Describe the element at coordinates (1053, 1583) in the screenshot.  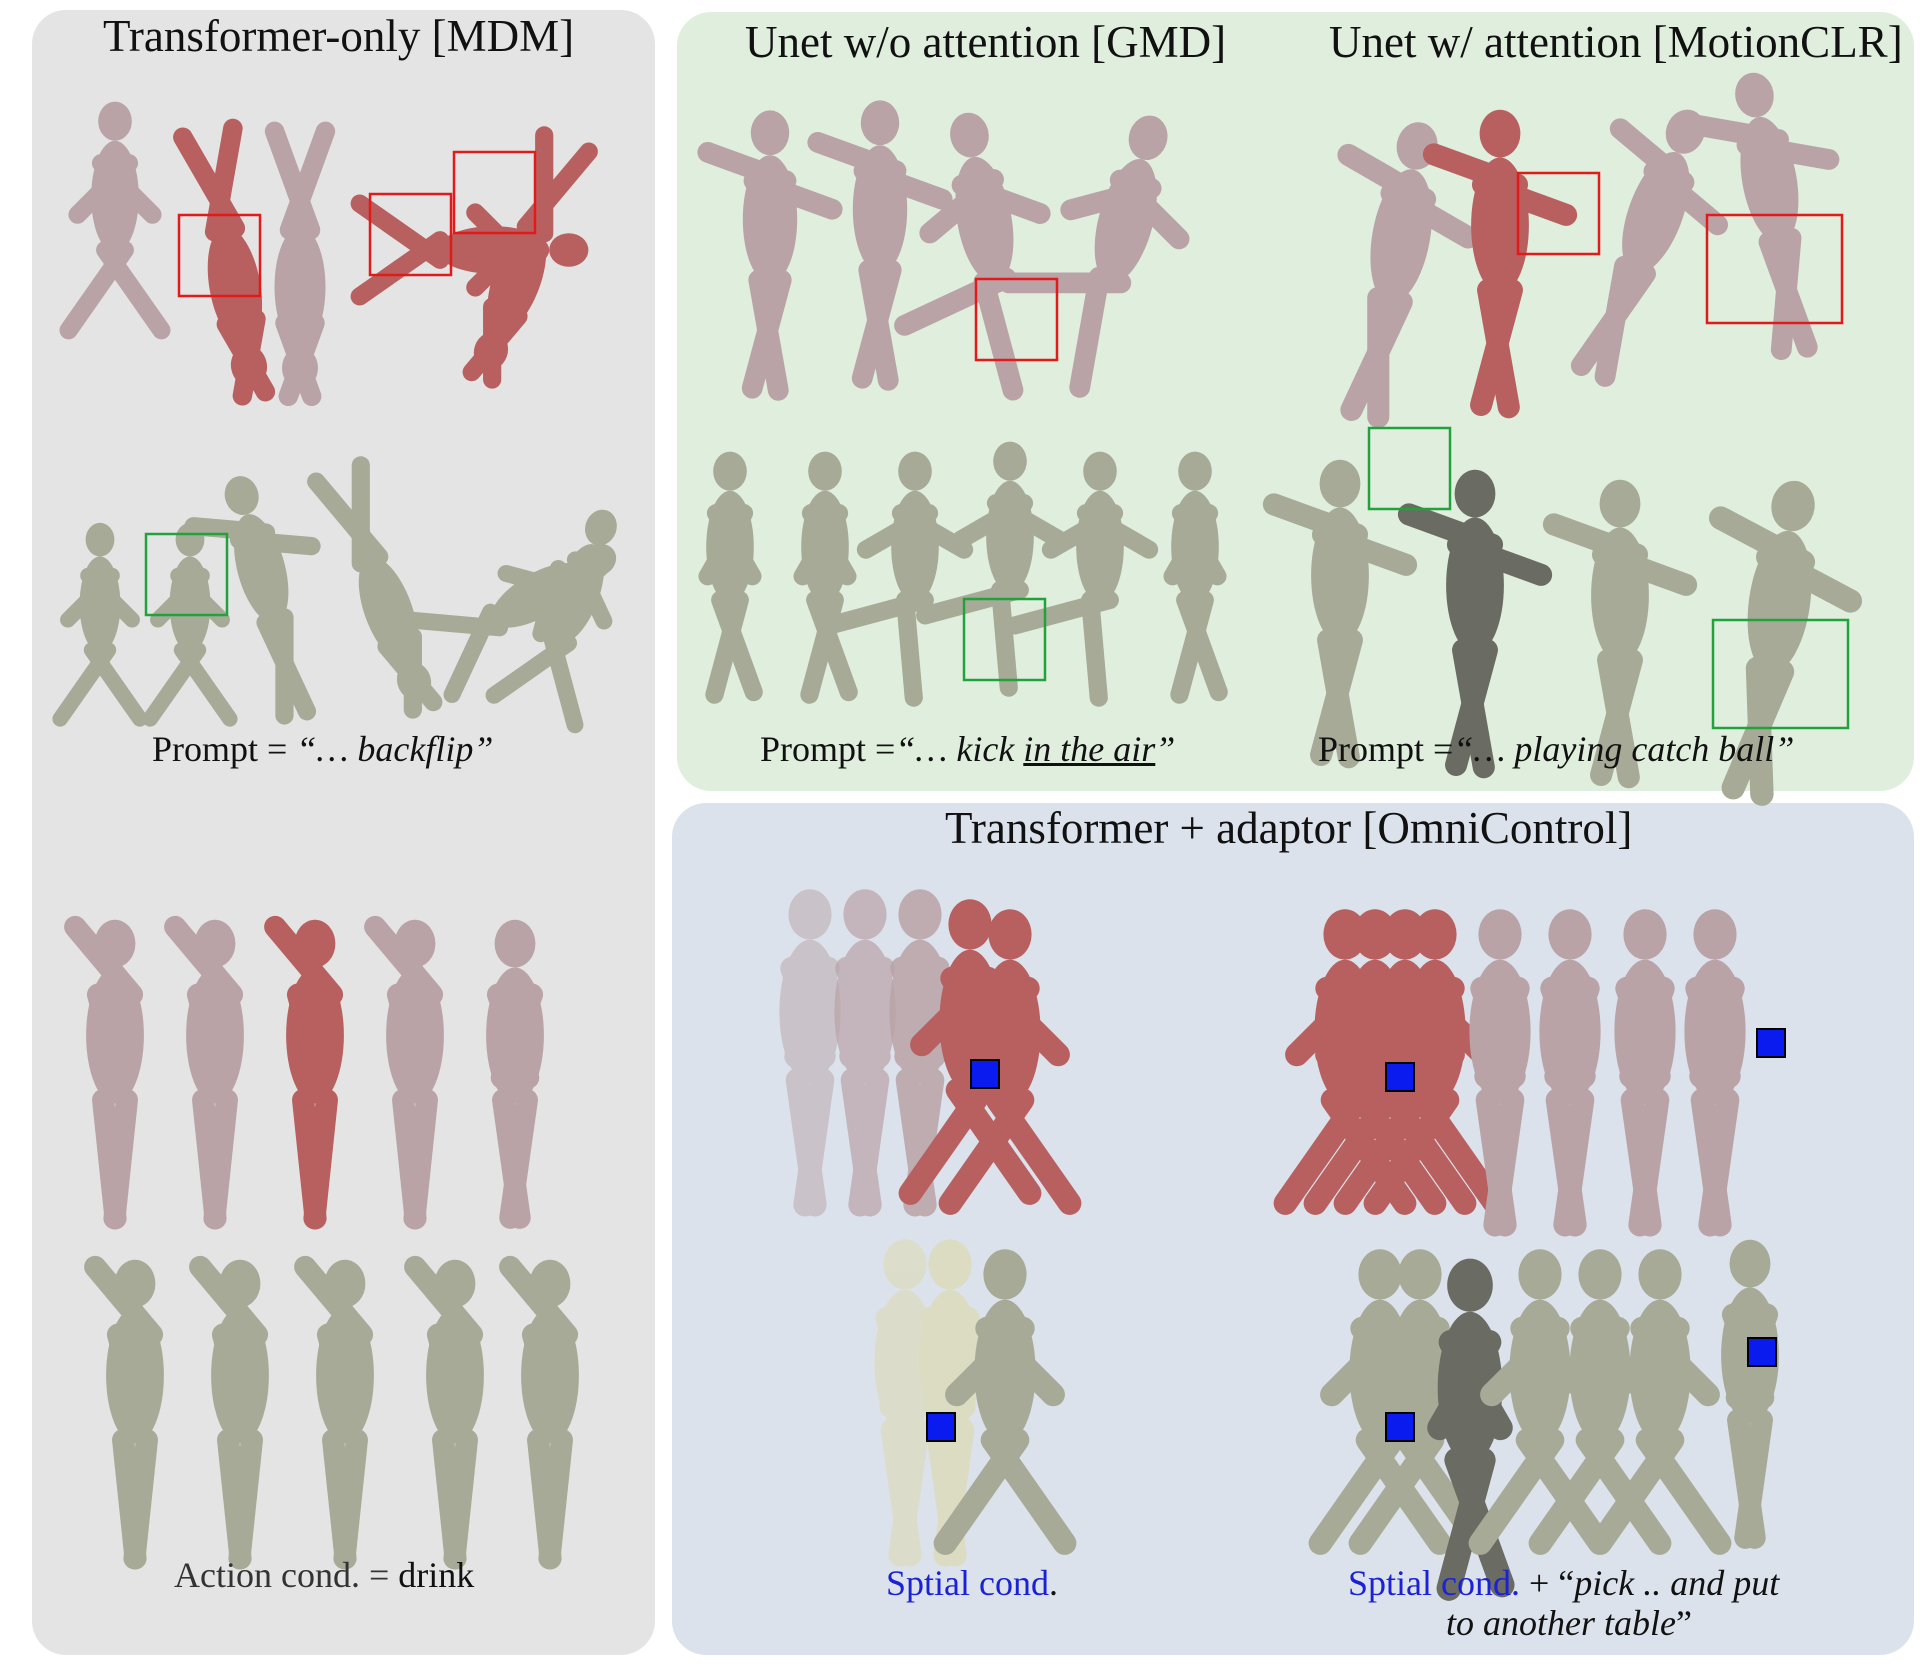
I see `caption-period: .` at that location.